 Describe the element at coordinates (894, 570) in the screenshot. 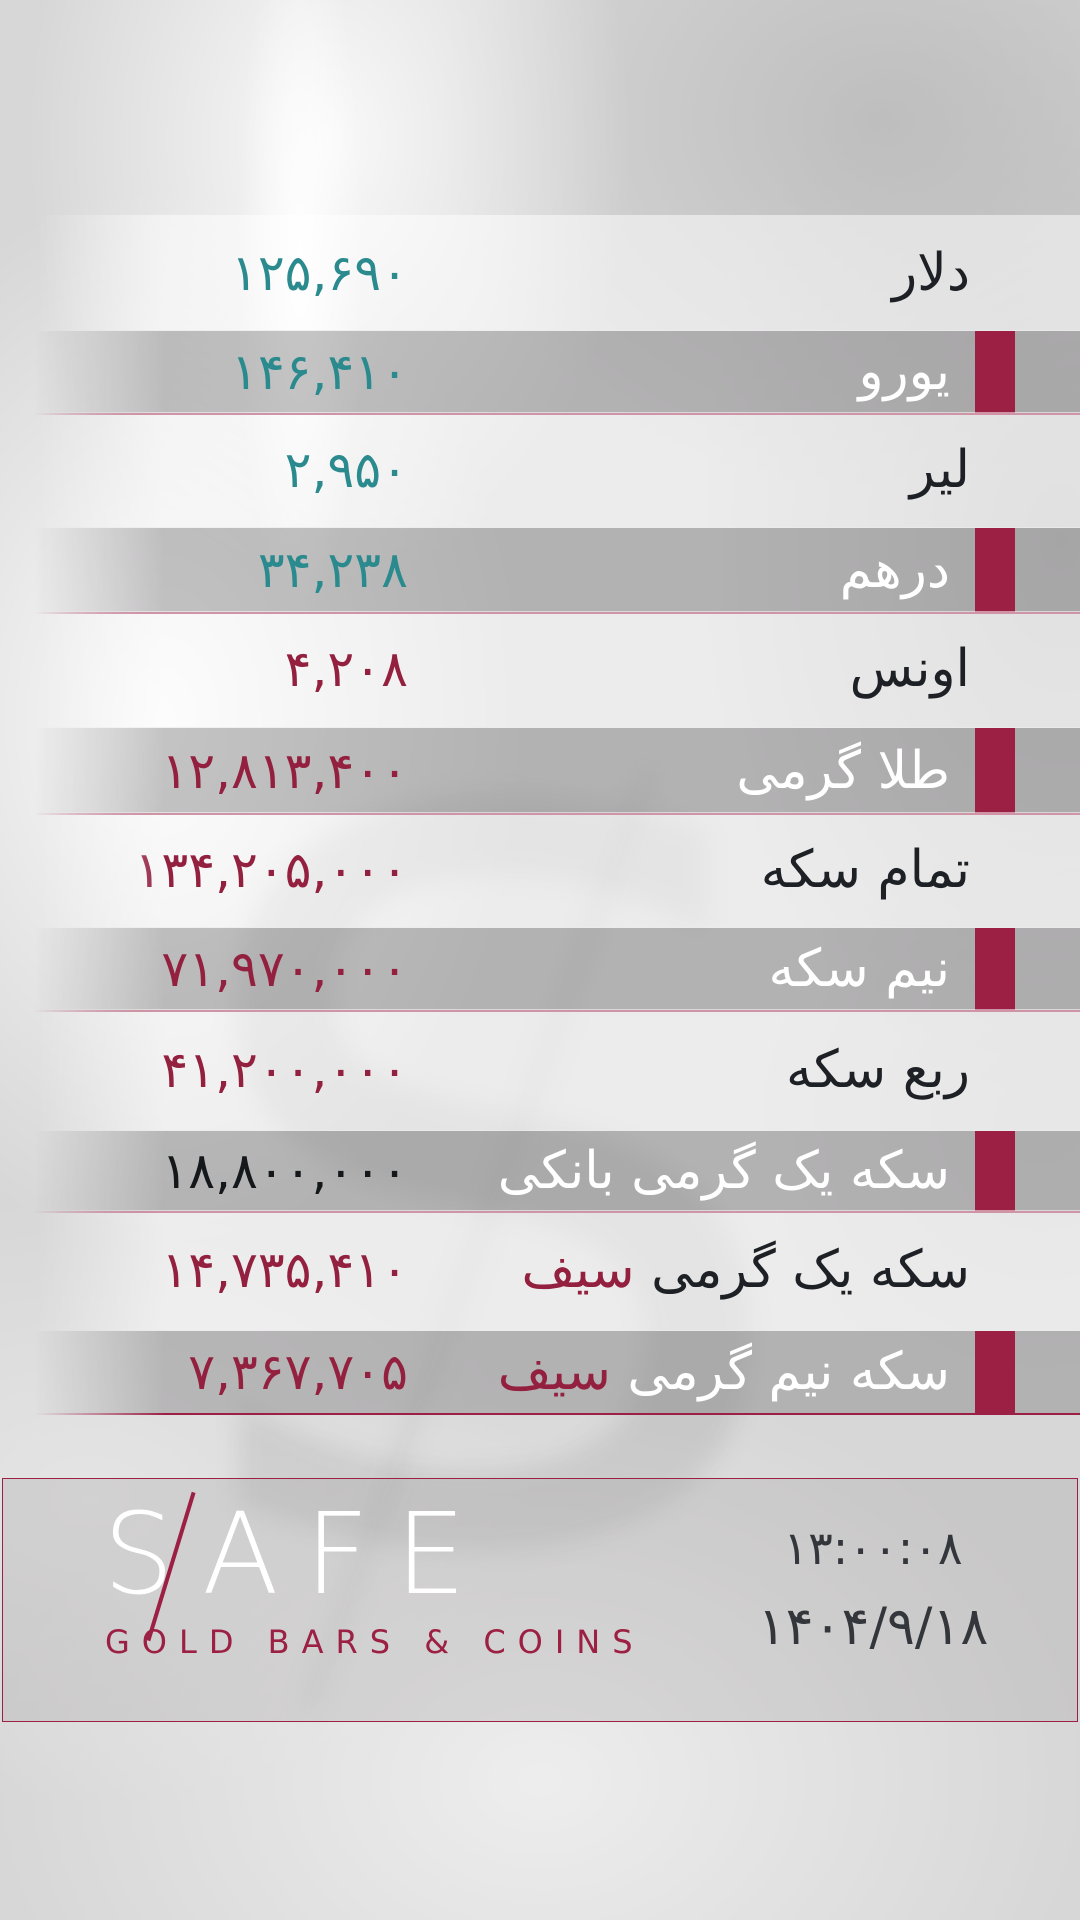

I see `row-label: درهم` at that location.